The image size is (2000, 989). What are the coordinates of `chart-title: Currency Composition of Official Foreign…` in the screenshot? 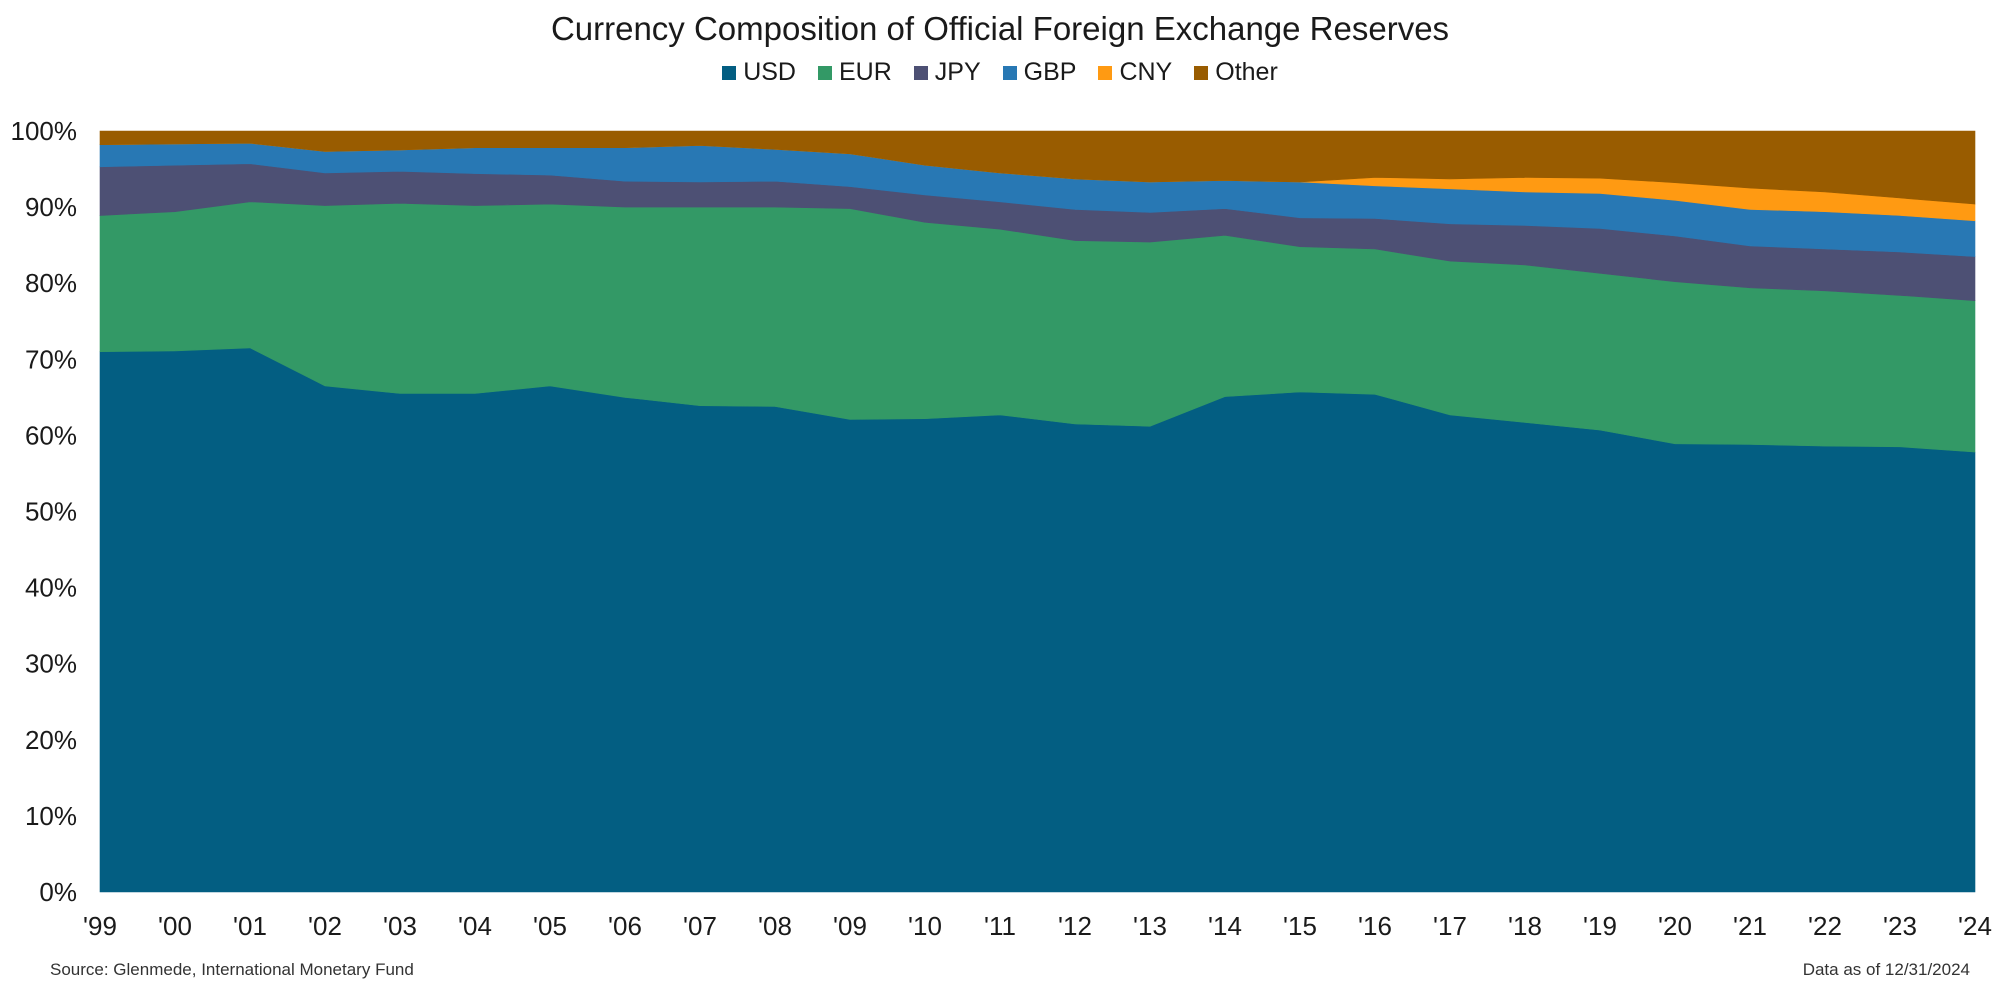 It's located at (1000, 28).